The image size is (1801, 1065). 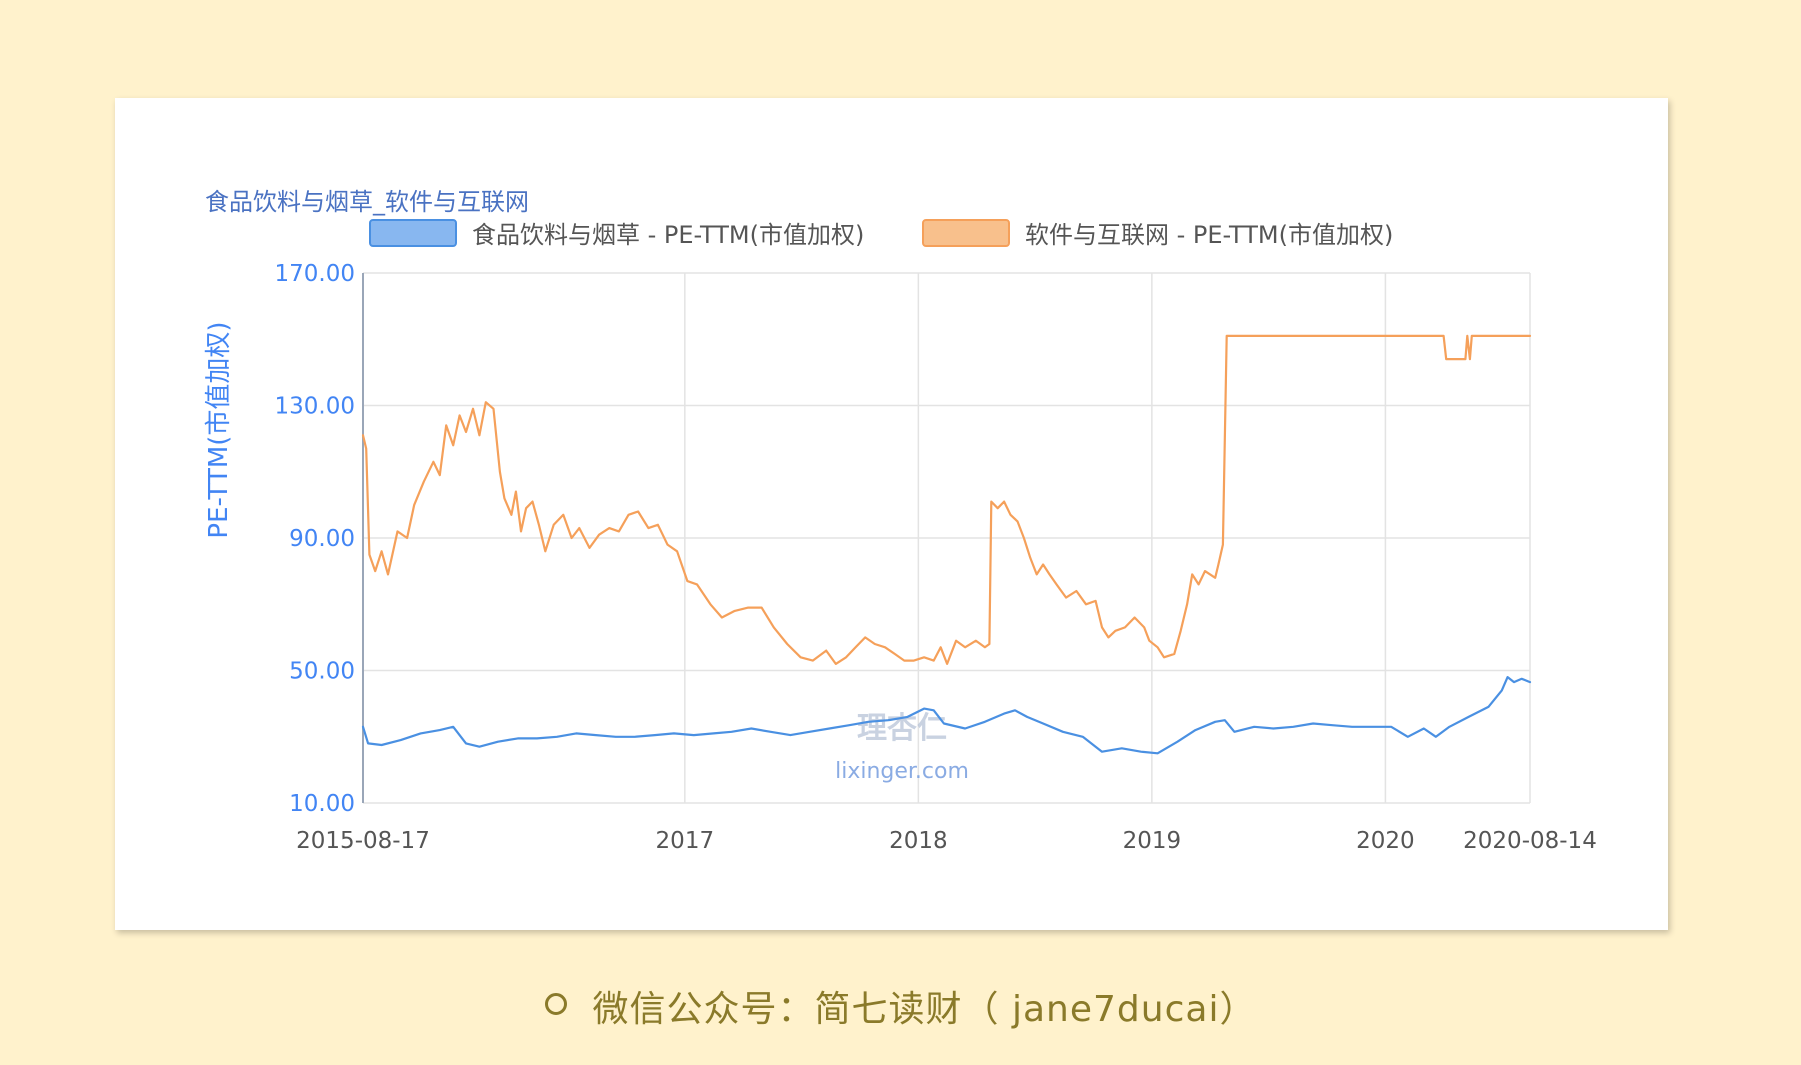 I want to click on x-tick-label: 2020, so click(x=1385, y=841).